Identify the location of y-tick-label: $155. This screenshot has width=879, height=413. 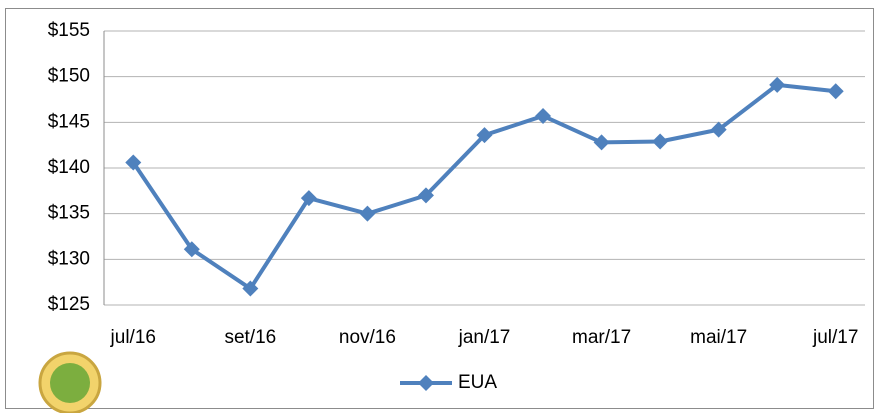
(69, 30).